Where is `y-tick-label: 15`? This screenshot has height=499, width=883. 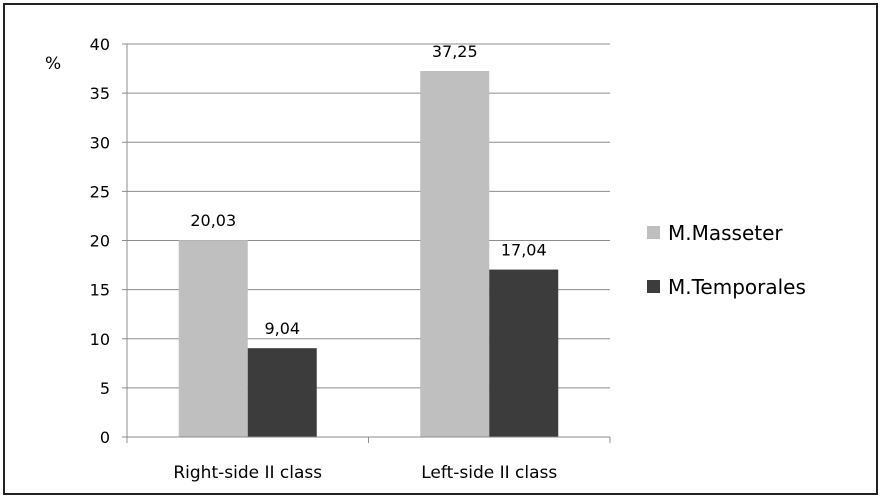
y-tick-label: 15 is located at coordinates (100, 290).